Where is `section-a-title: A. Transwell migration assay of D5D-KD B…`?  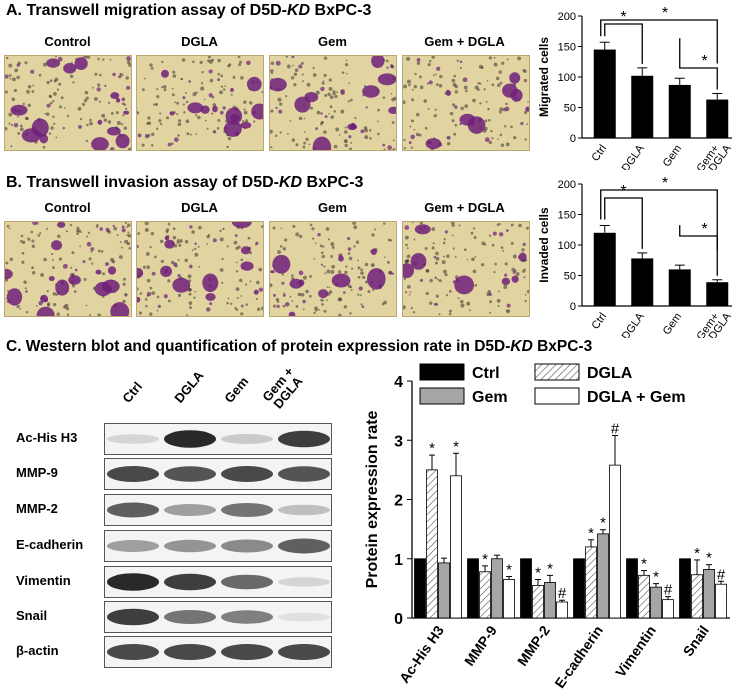
section-a-title: A. Transwell migration assay of D5D-KD B… is located at coordinates (188, 11).